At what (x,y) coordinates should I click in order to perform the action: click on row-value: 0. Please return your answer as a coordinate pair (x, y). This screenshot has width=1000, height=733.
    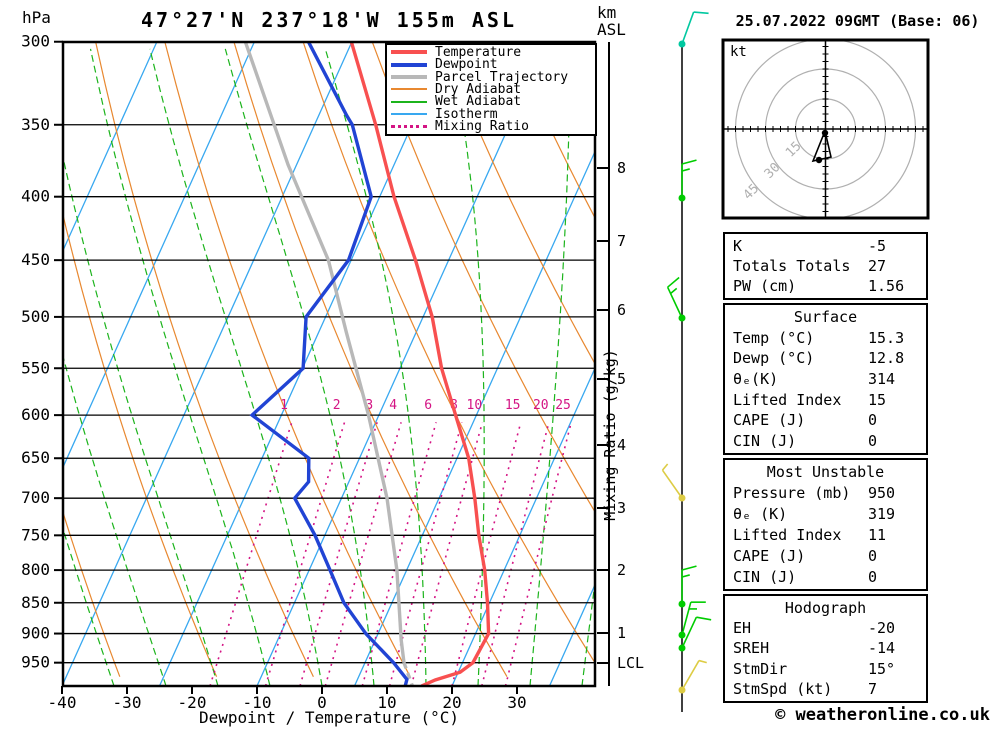
    Looking at the image, I should click on (873, 576).